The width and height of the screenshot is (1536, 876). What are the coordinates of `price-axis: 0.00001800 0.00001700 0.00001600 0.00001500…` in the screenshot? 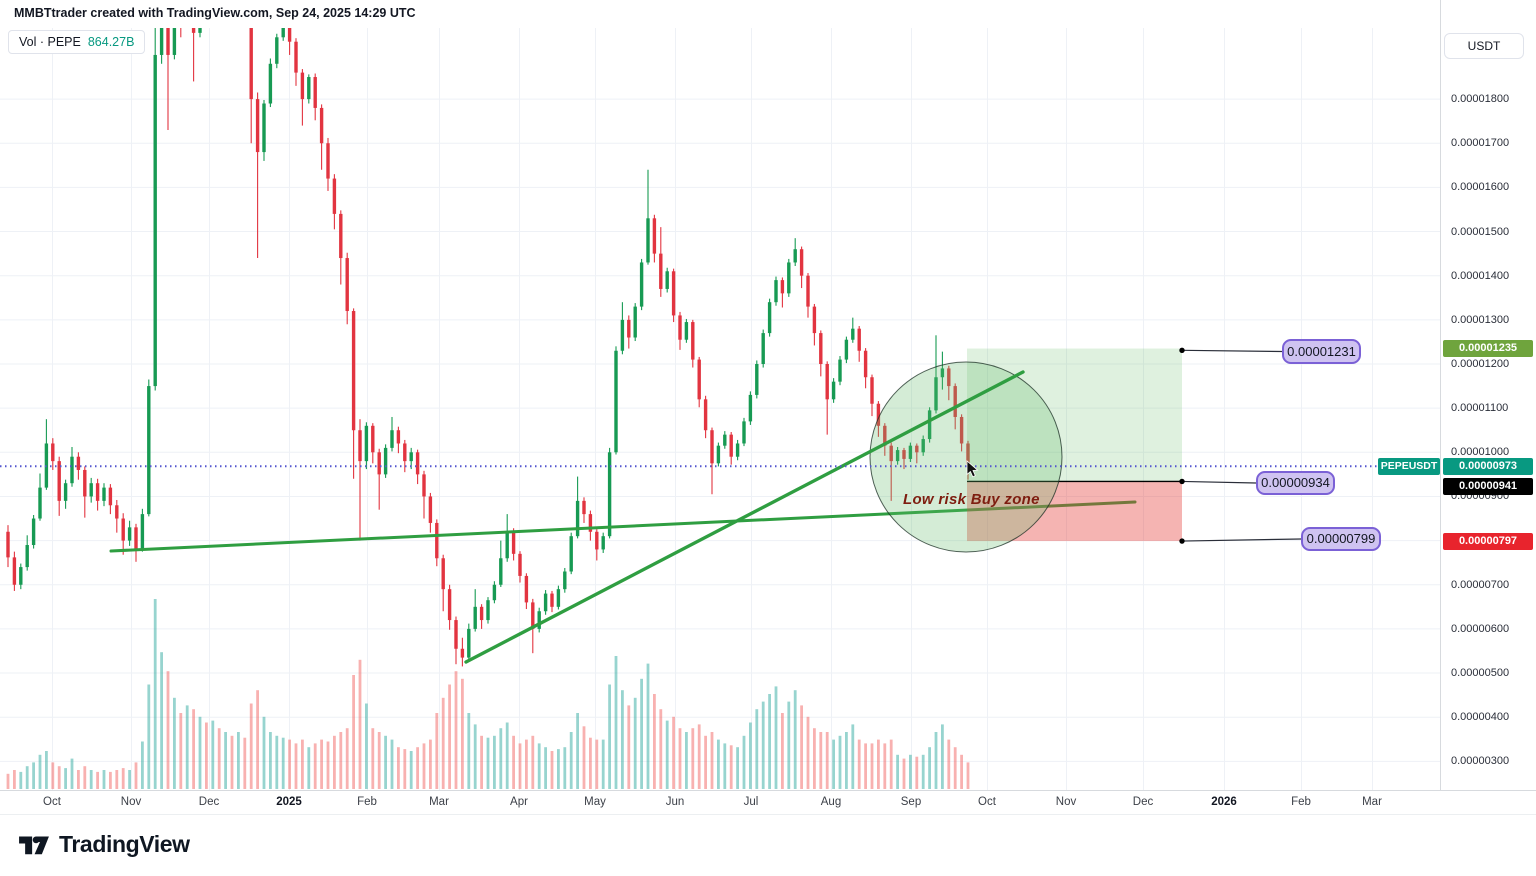 It's located at (1488, 406).